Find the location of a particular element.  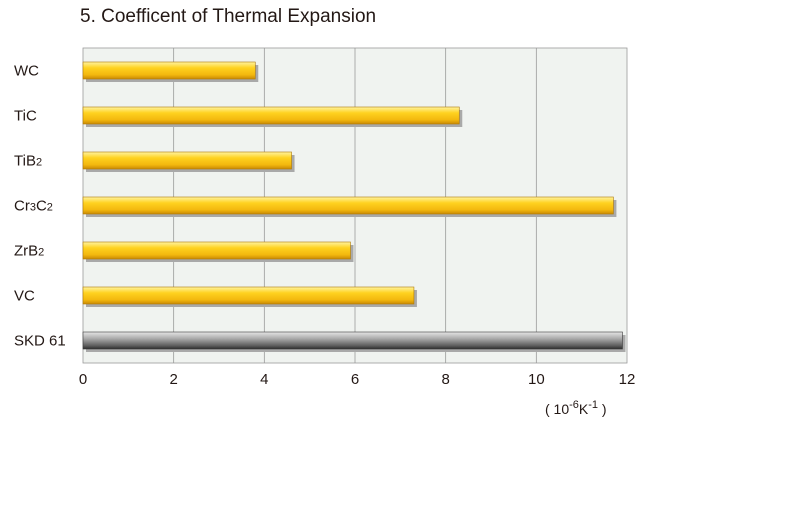

category-label-tic: TiC is located at coordinates (25, 116).